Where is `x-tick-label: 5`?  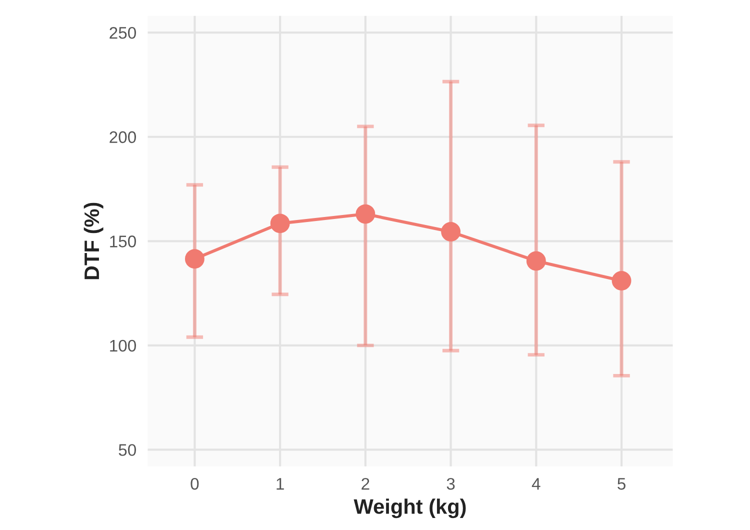 x-tick-label: 5 is located at coordinates (622, 484).